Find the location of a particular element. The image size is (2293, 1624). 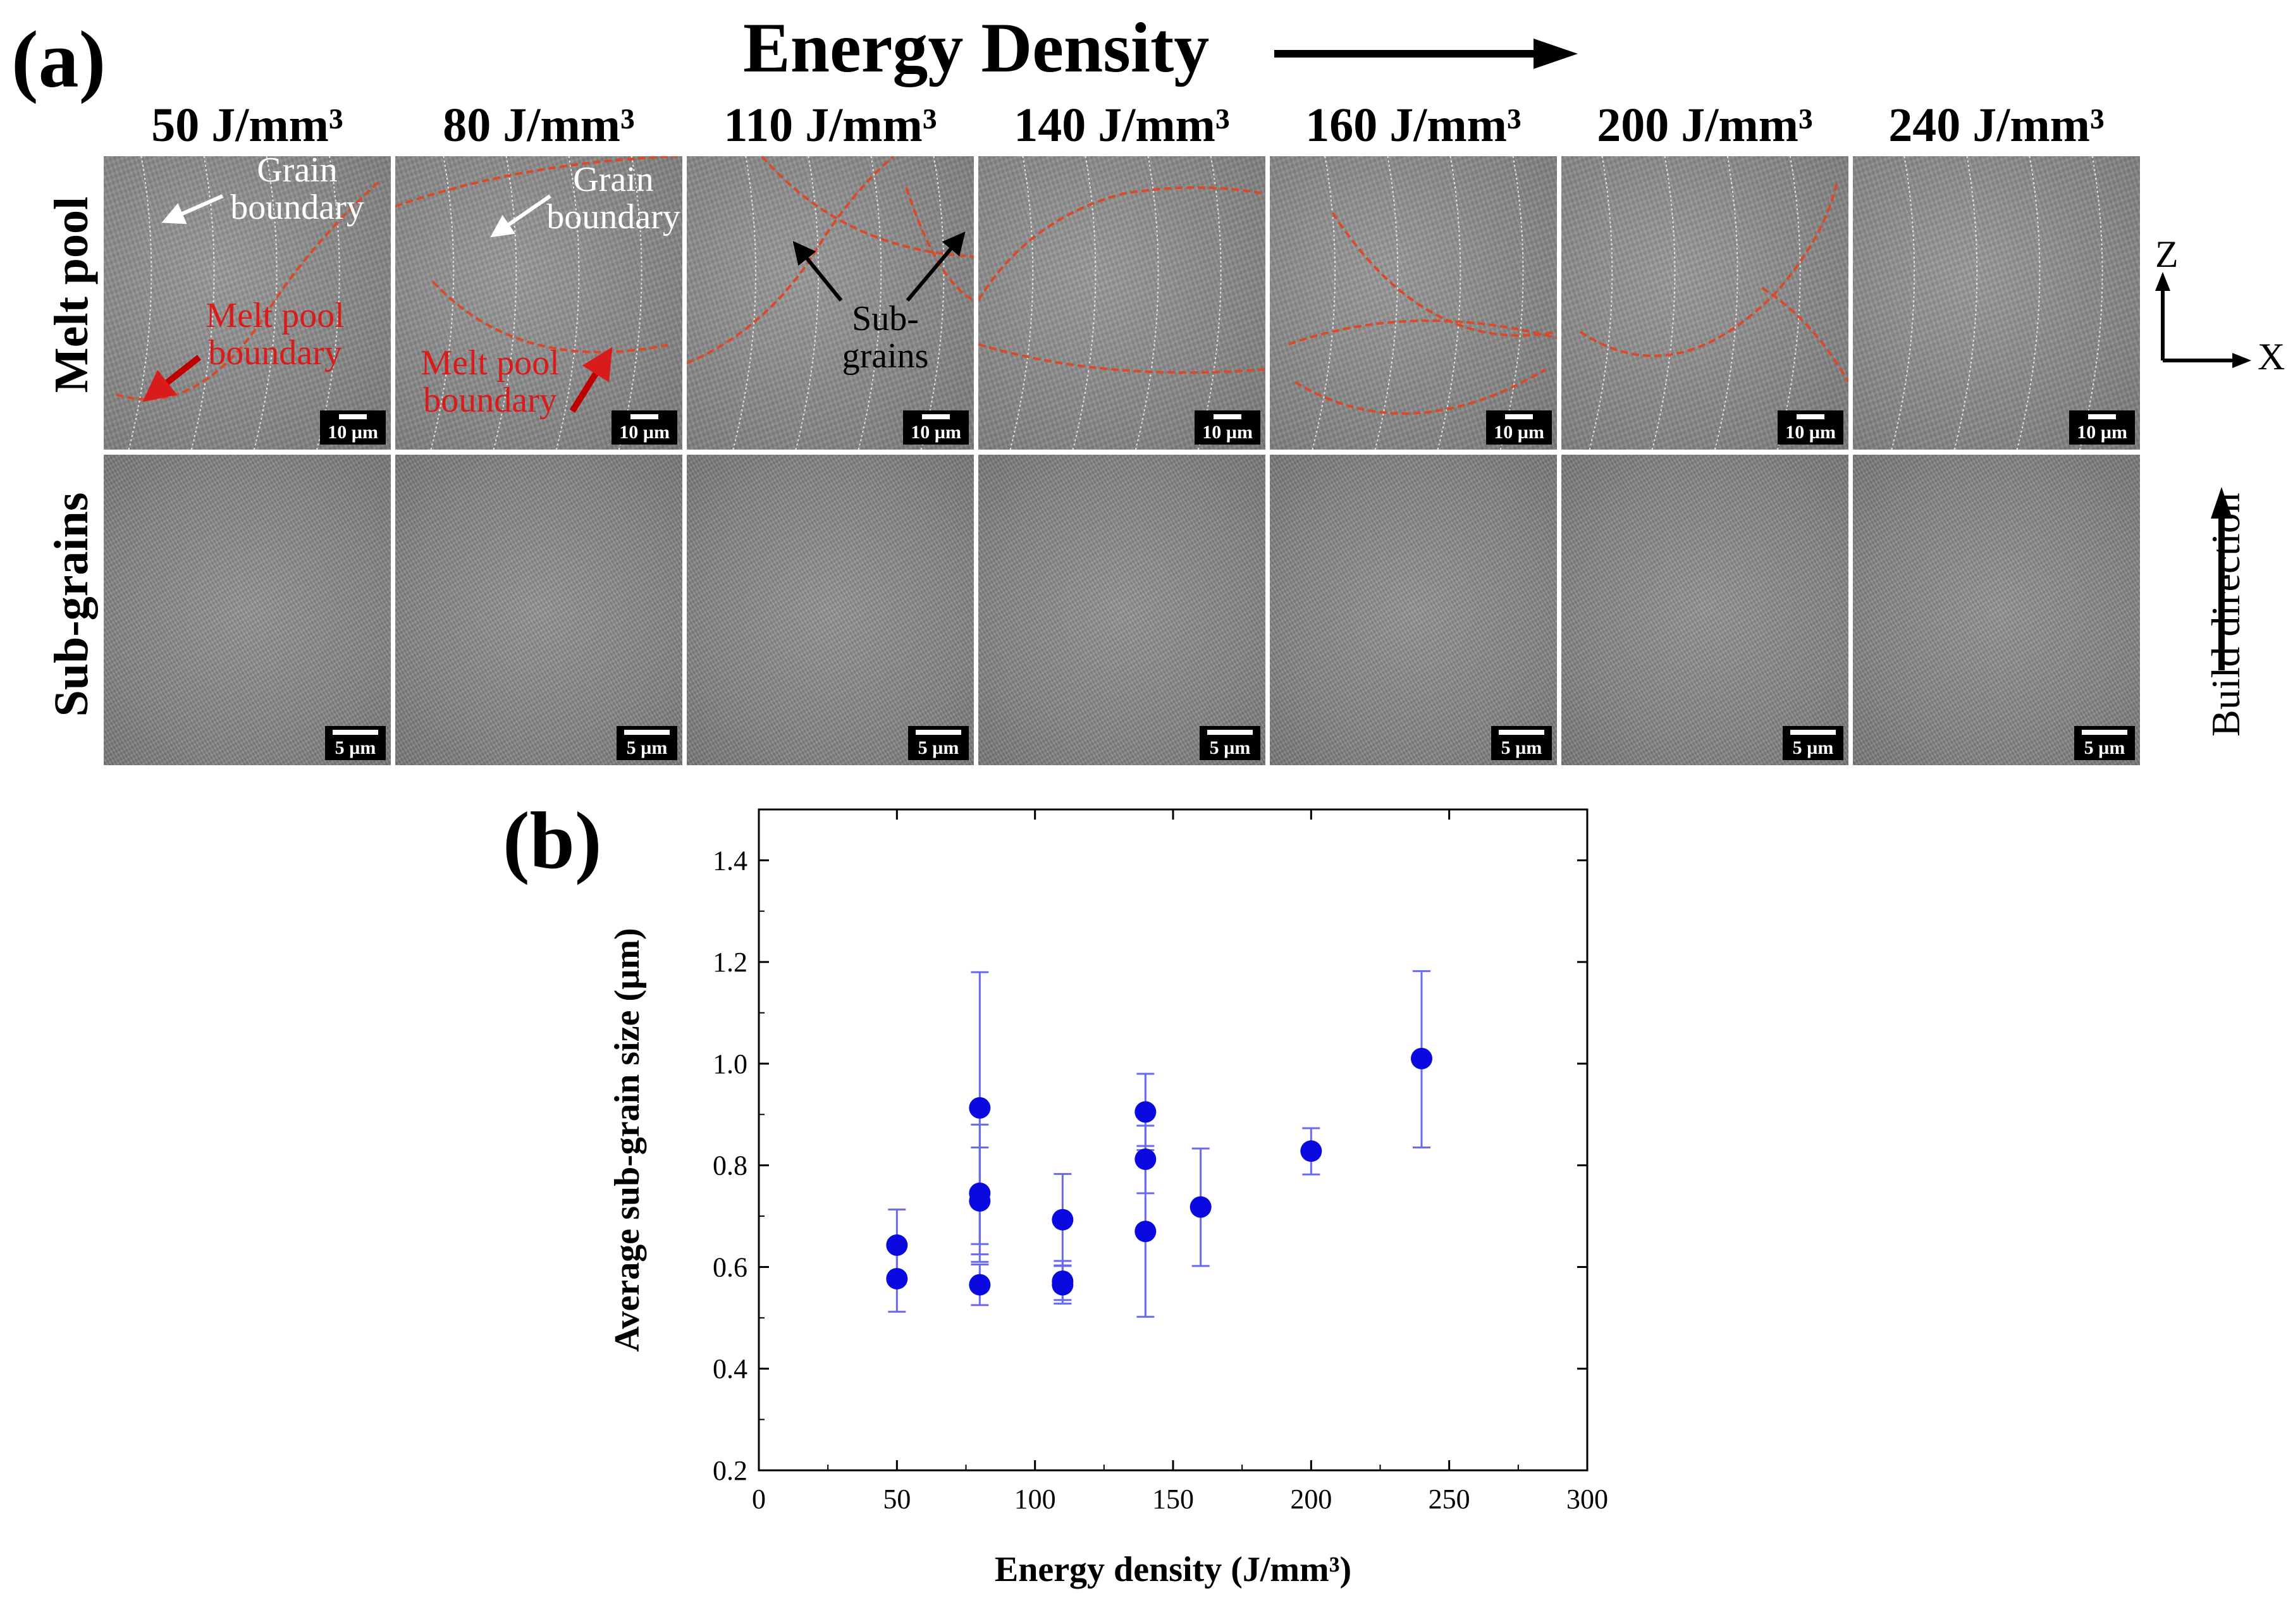

x-tick-label-4: 200 is located at coordinates (1311, 1499).